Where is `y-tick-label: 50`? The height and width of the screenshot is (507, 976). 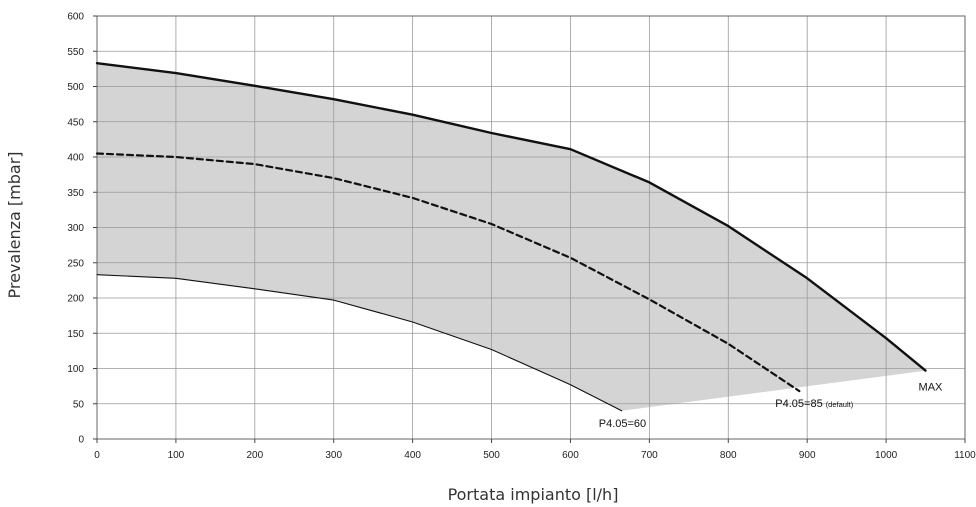
y-tick-label: 50 is located at coordinates (79, 404).